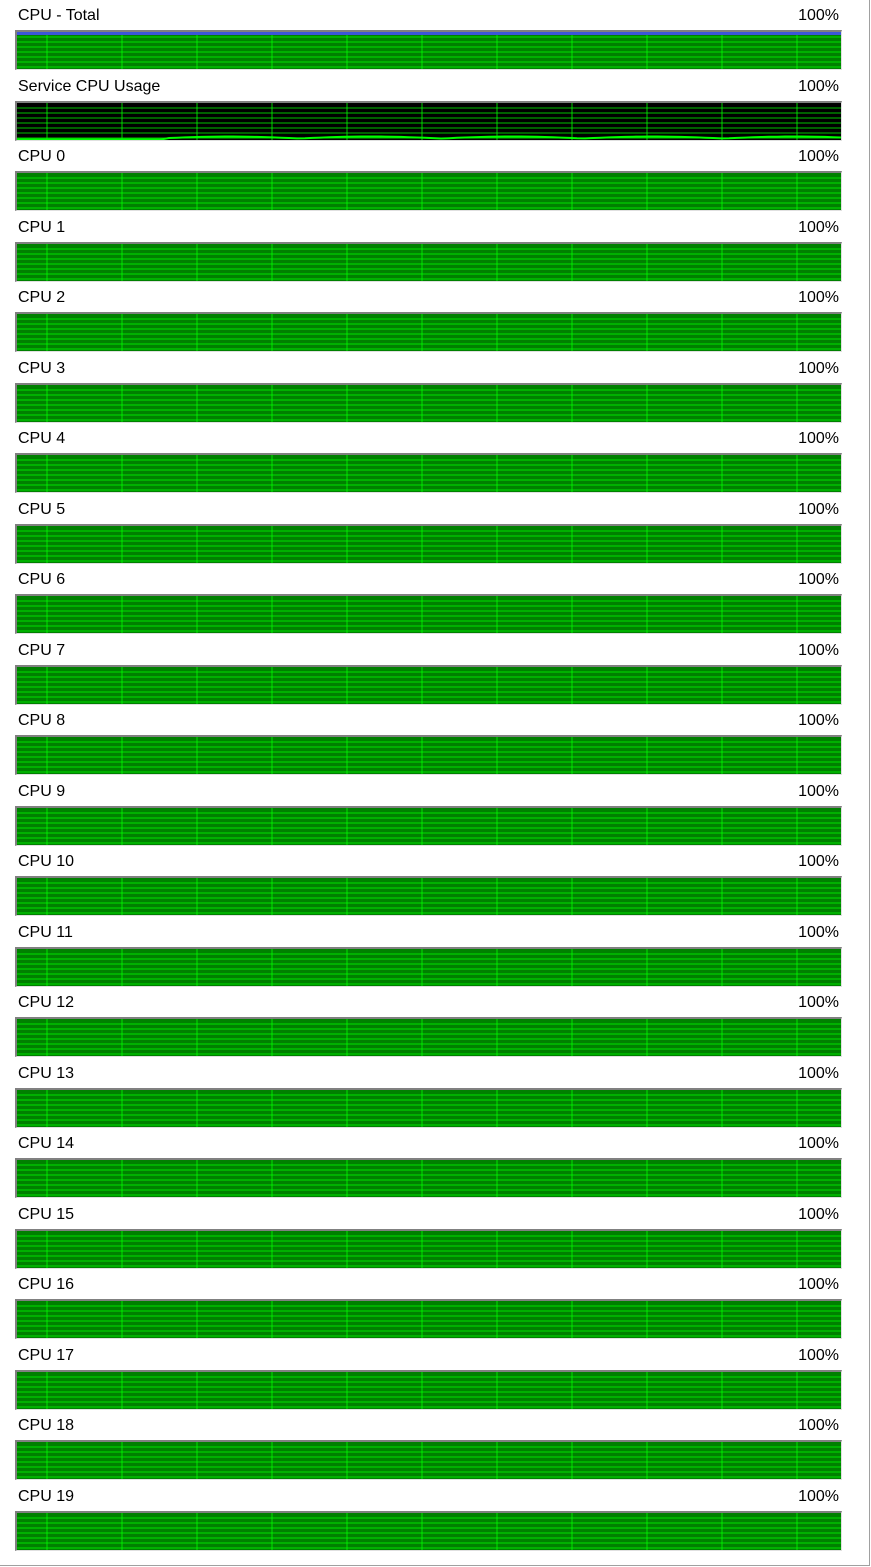 The image size is (871, 1567). I want to click on meter-label: CPU 2, so click(42, 297).